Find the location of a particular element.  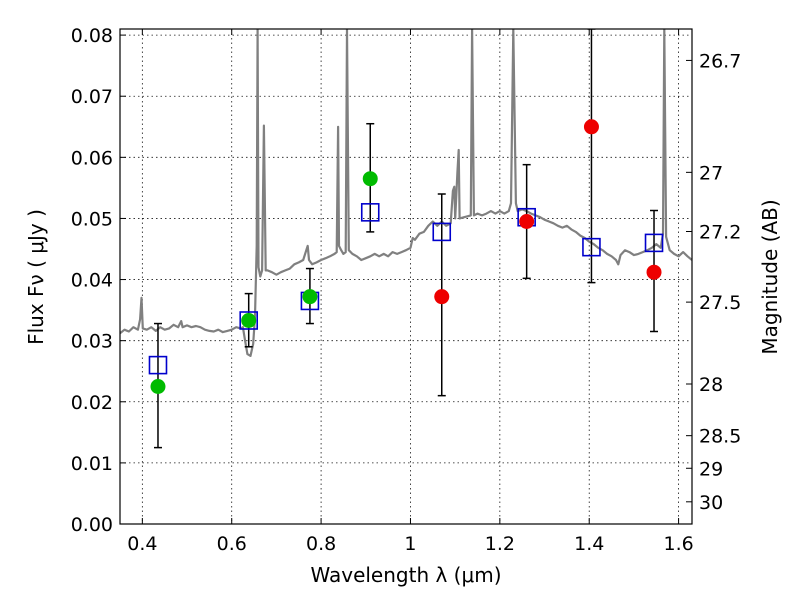

x-tick-label: 0.4 is located at coordinates (142, 544).